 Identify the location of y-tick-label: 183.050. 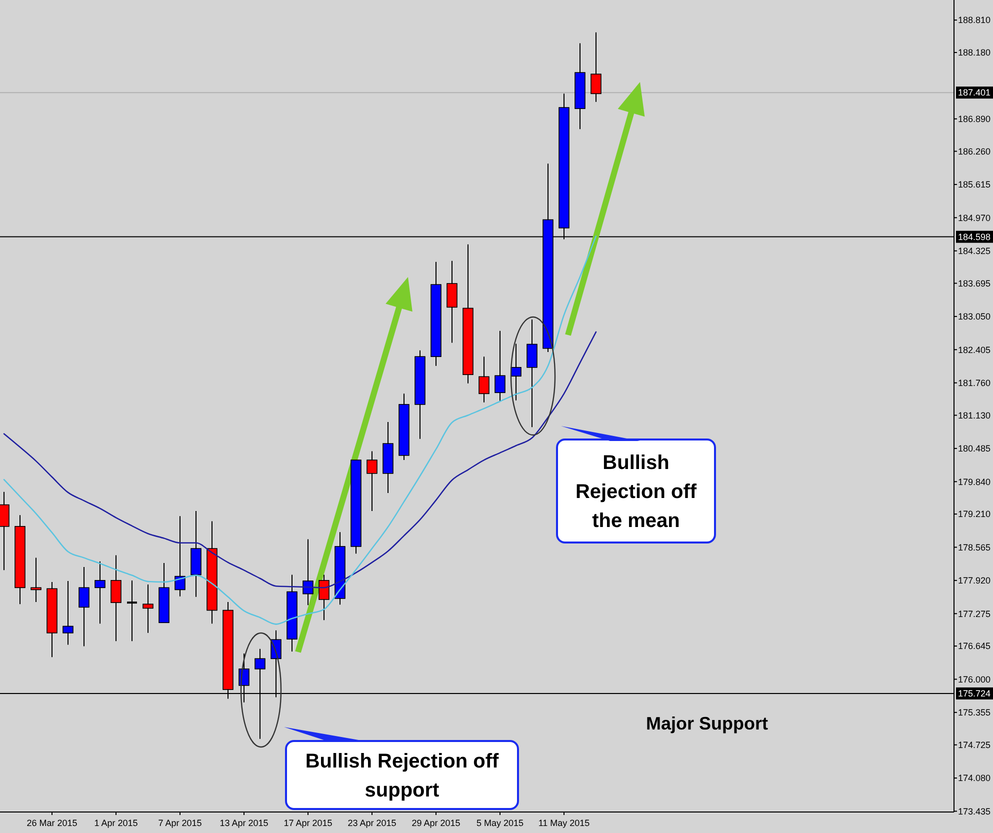
(974, 317).